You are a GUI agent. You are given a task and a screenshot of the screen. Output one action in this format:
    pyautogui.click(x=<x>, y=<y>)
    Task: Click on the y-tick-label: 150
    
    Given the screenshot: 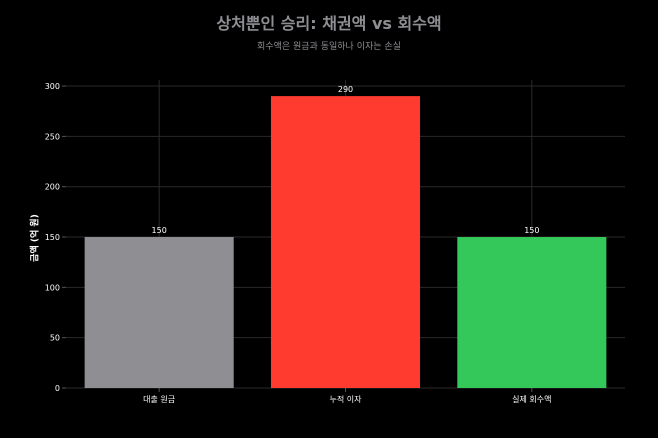 What is the action you would take?
    pyautogui.click(x=52, y=237)
    